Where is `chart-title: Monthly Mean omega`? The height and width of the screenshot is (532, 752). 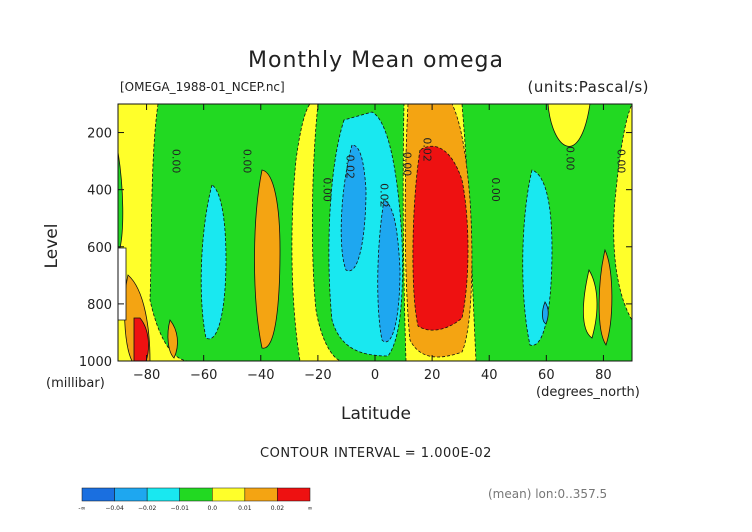 chart-title: Monthly Mean omega is located at coordinates (376, 60).